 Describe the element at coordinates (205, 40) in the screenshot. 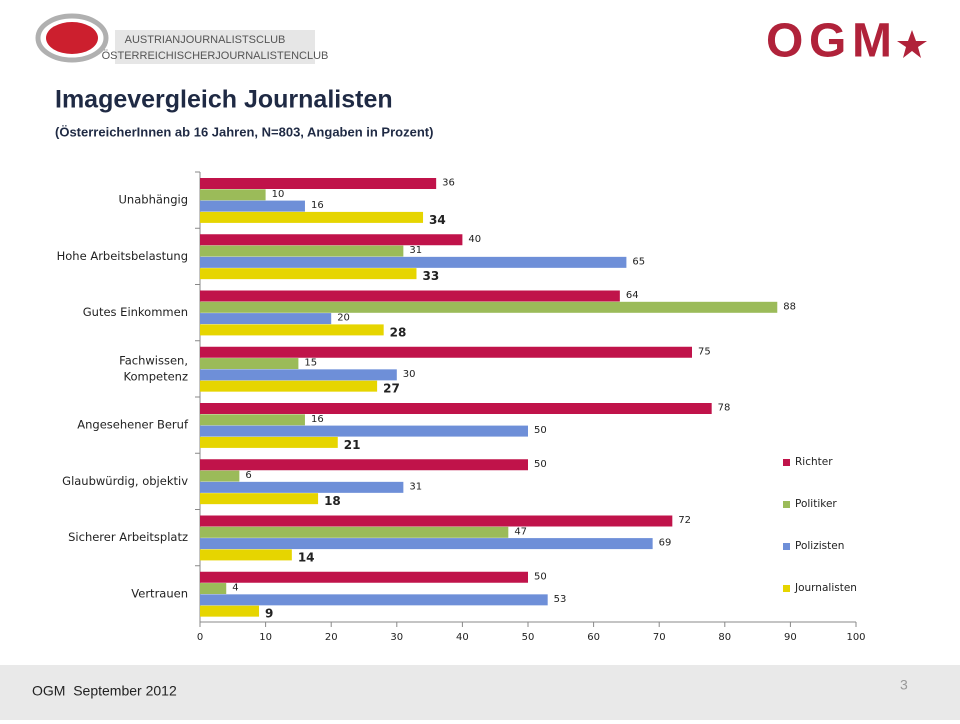

I see `club-line: AUSTRIANJOURNALISTSCLUB` at that location.